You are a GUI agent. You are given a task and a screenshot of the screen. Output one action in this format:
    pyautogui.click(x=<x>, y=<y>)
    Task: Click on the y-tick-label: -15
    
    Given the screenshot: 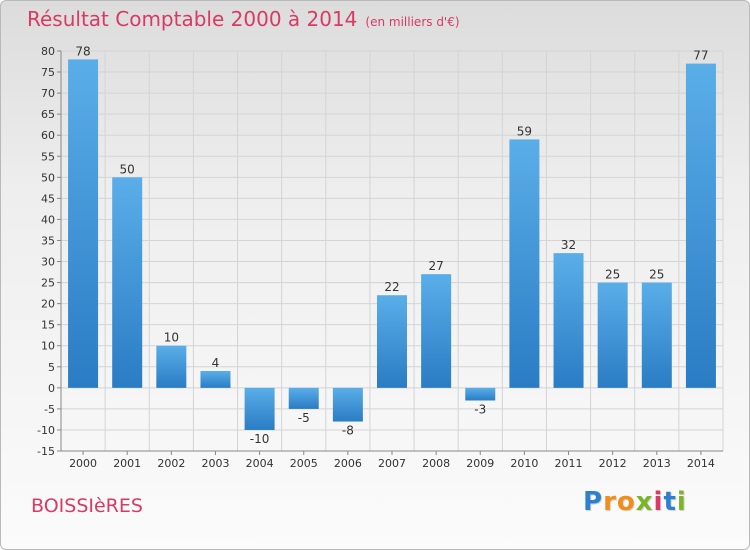 What is the action you would take?
    pyautogui.click(x=46, y=451)
    